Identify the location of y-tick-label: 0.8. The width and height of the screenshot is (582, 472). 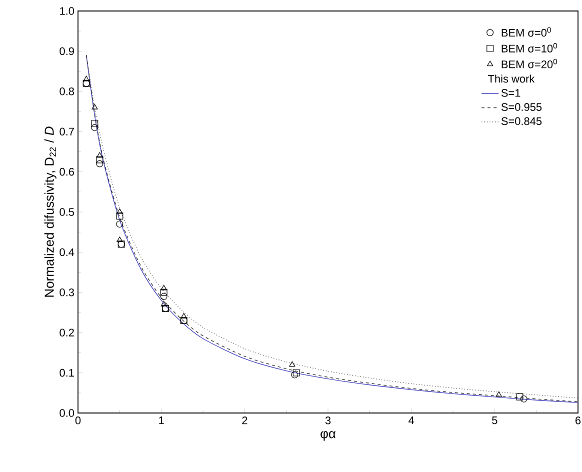
(67, 92).